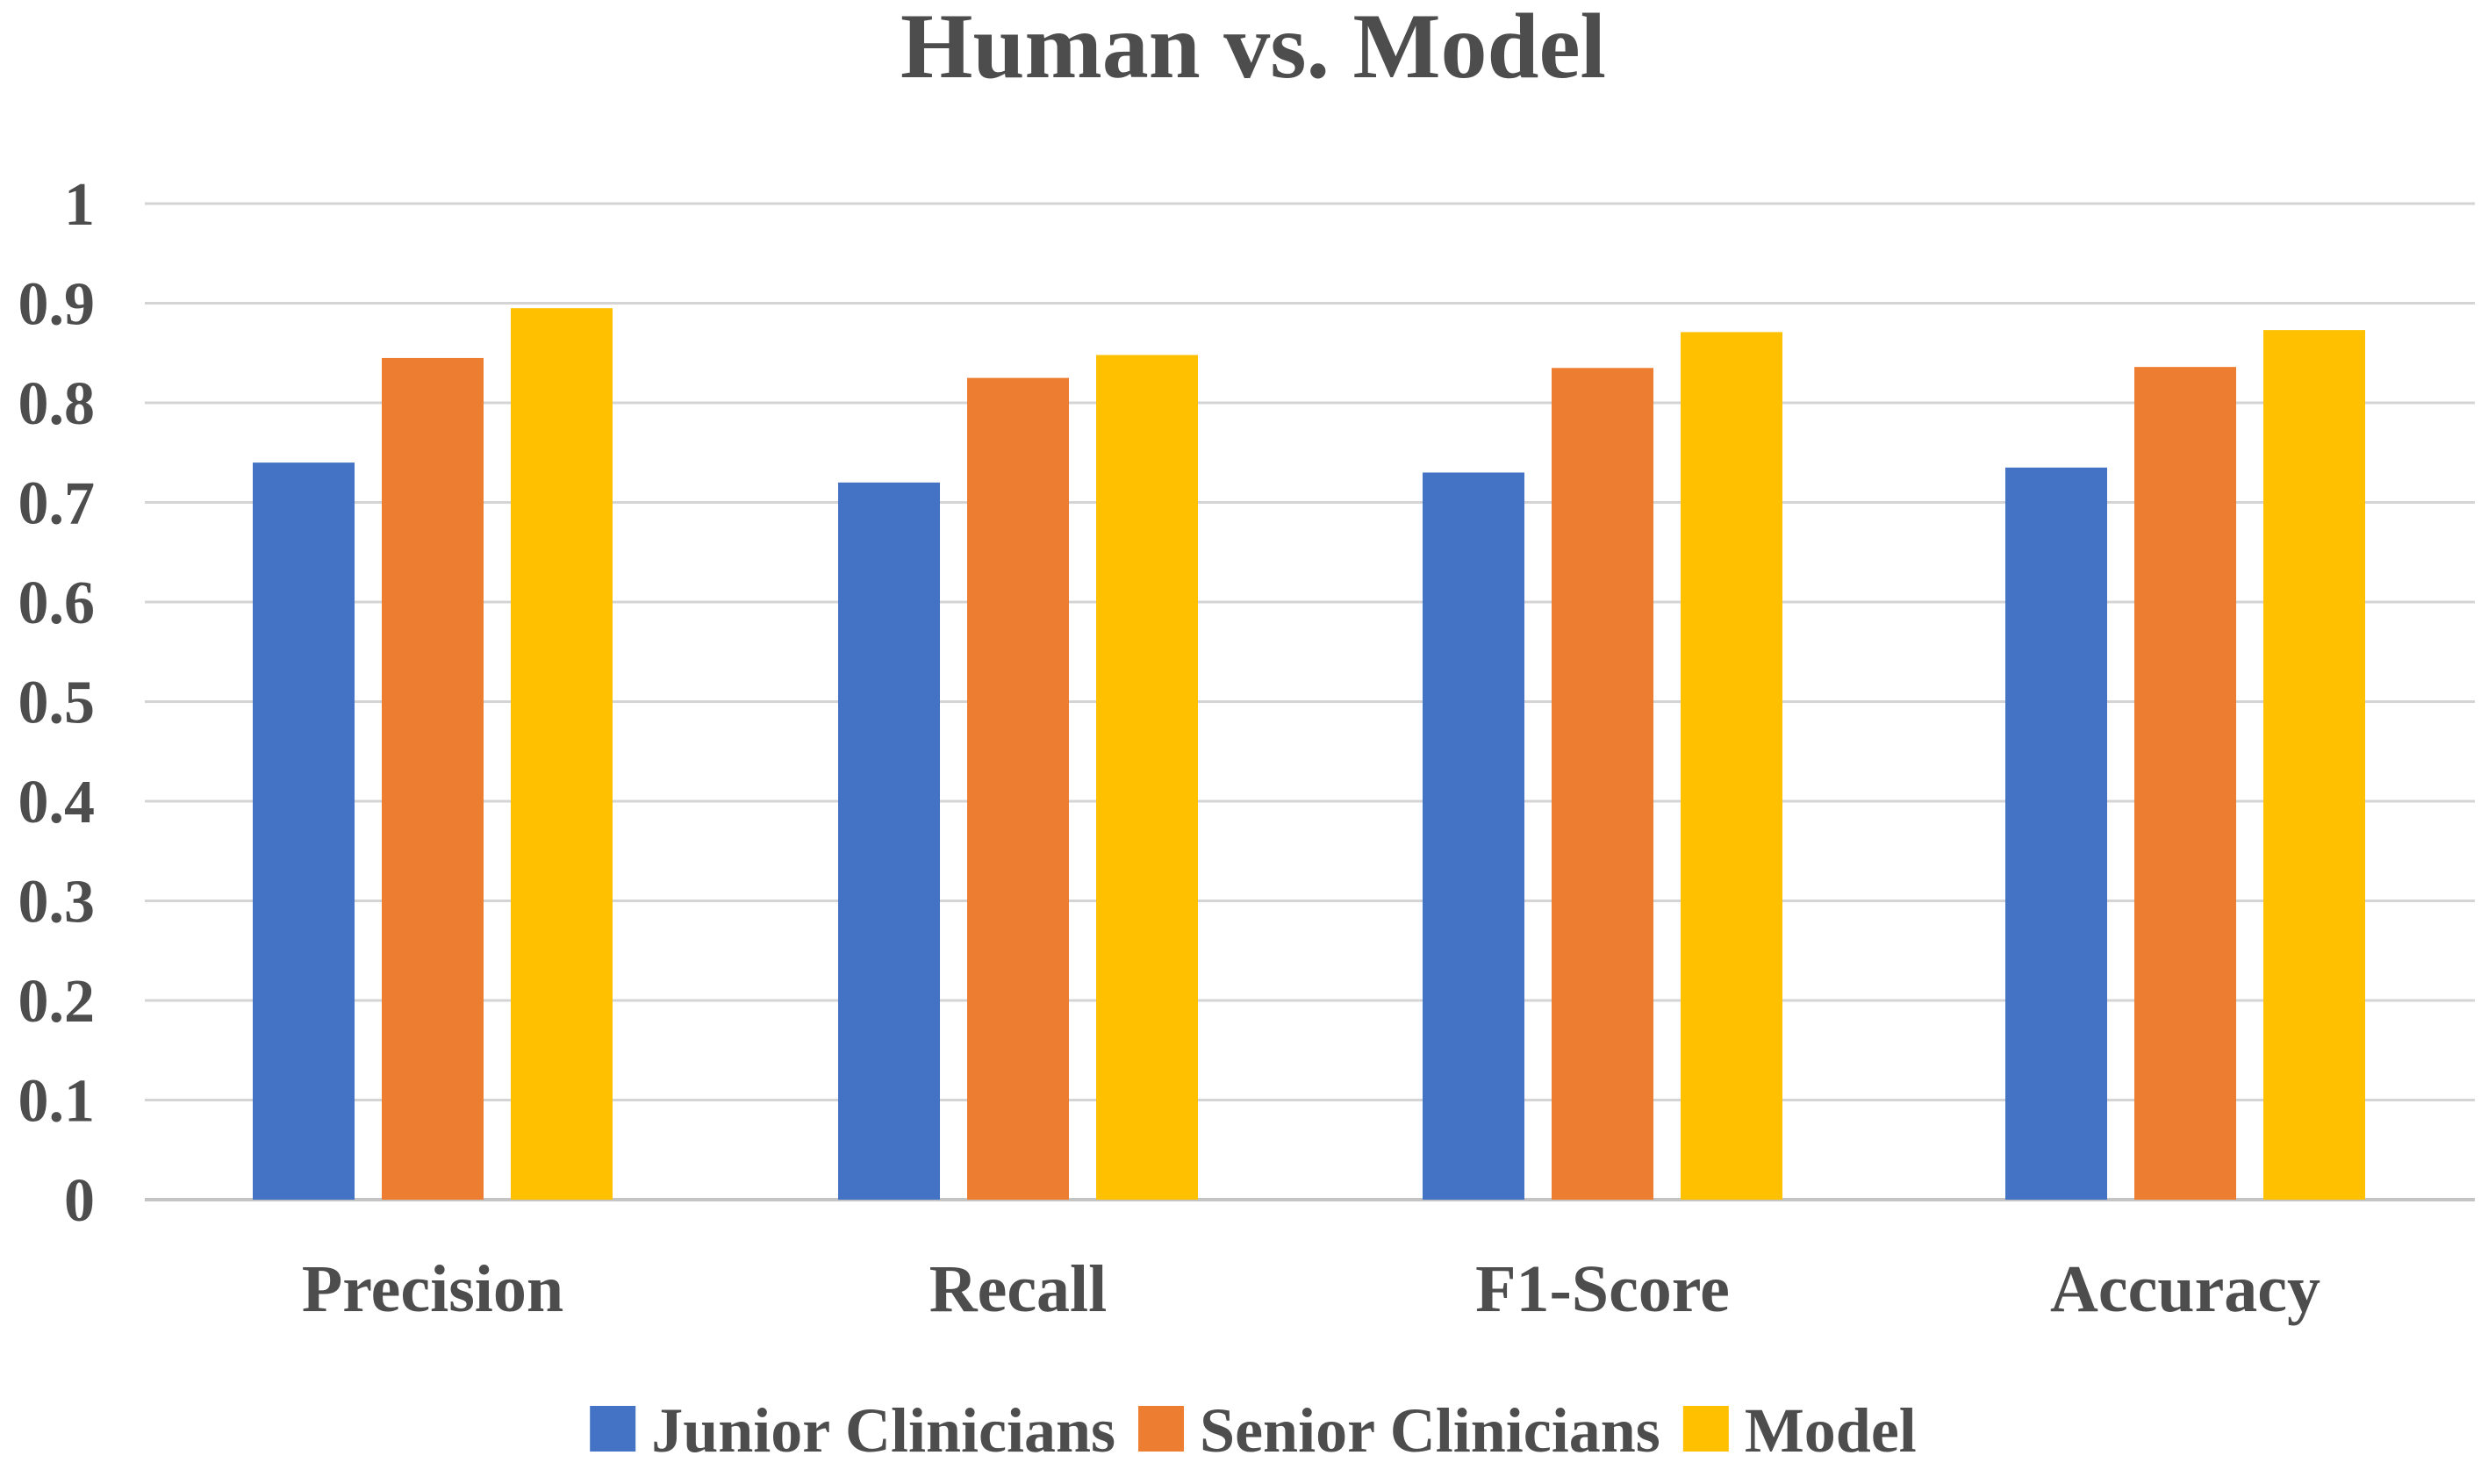  What do you see at coordinates (1602, 784) in the screenshot?
I see `bar-f1-score-senior-clinicians` at bounding box center [1602, 784].